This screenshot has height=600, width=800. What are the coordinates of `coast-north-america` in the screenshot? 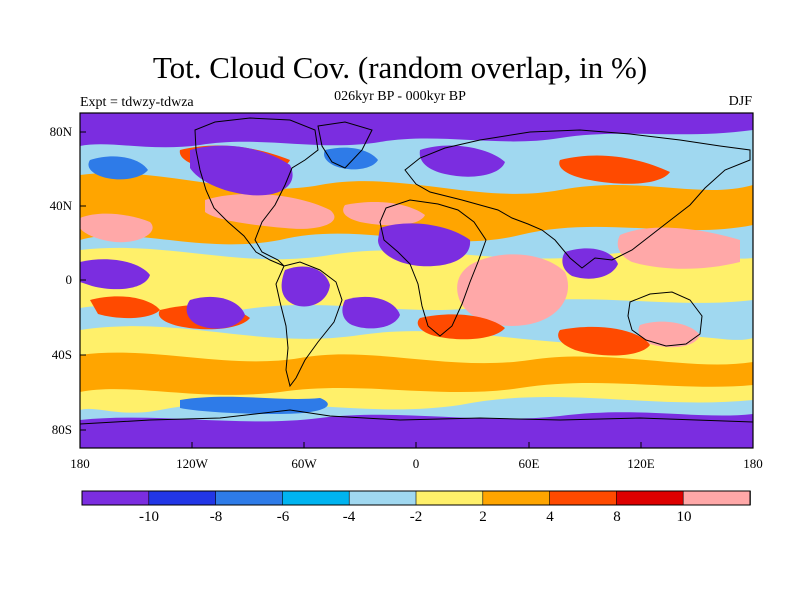 It's located at (256, 192).